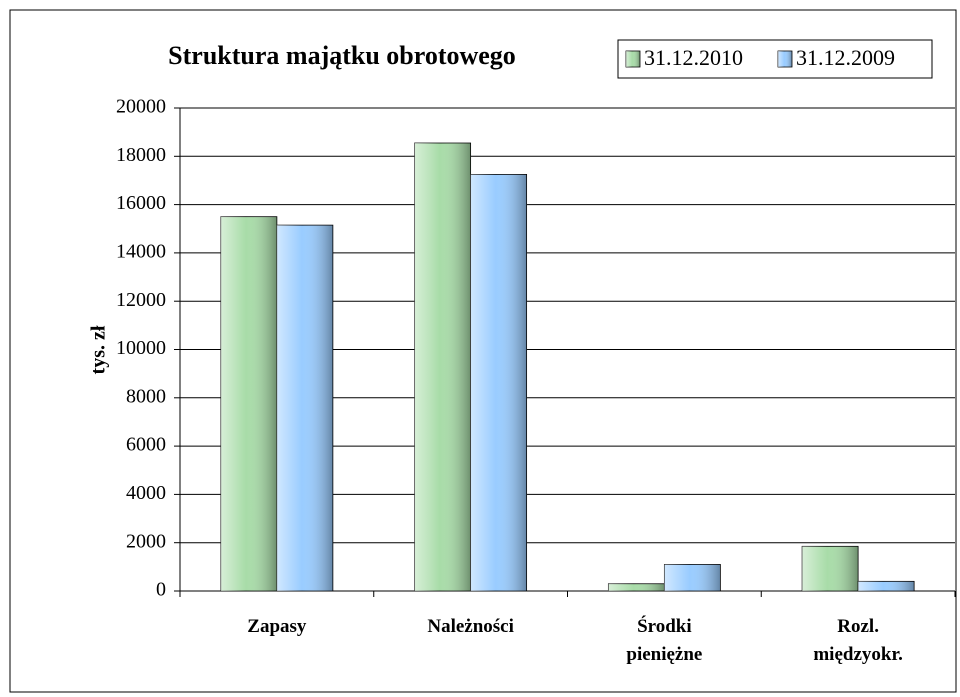  What do you see at coordinates (845, 57) in the screenshot?
I see `legend-label: 31.12.2009` at bounding box center [845, 57].